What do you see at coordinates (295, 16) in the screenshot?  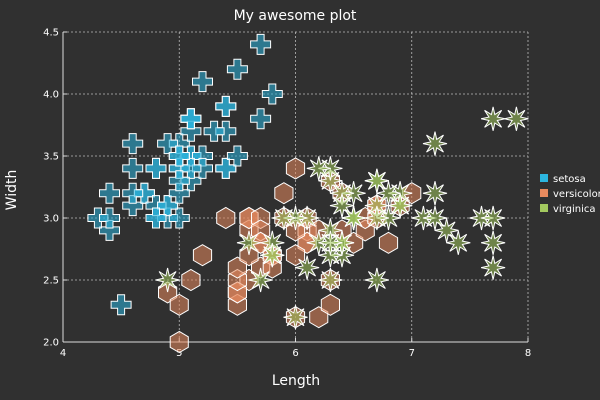 I see `chart-title: My awesome plot` at bounding box center [295, 16].